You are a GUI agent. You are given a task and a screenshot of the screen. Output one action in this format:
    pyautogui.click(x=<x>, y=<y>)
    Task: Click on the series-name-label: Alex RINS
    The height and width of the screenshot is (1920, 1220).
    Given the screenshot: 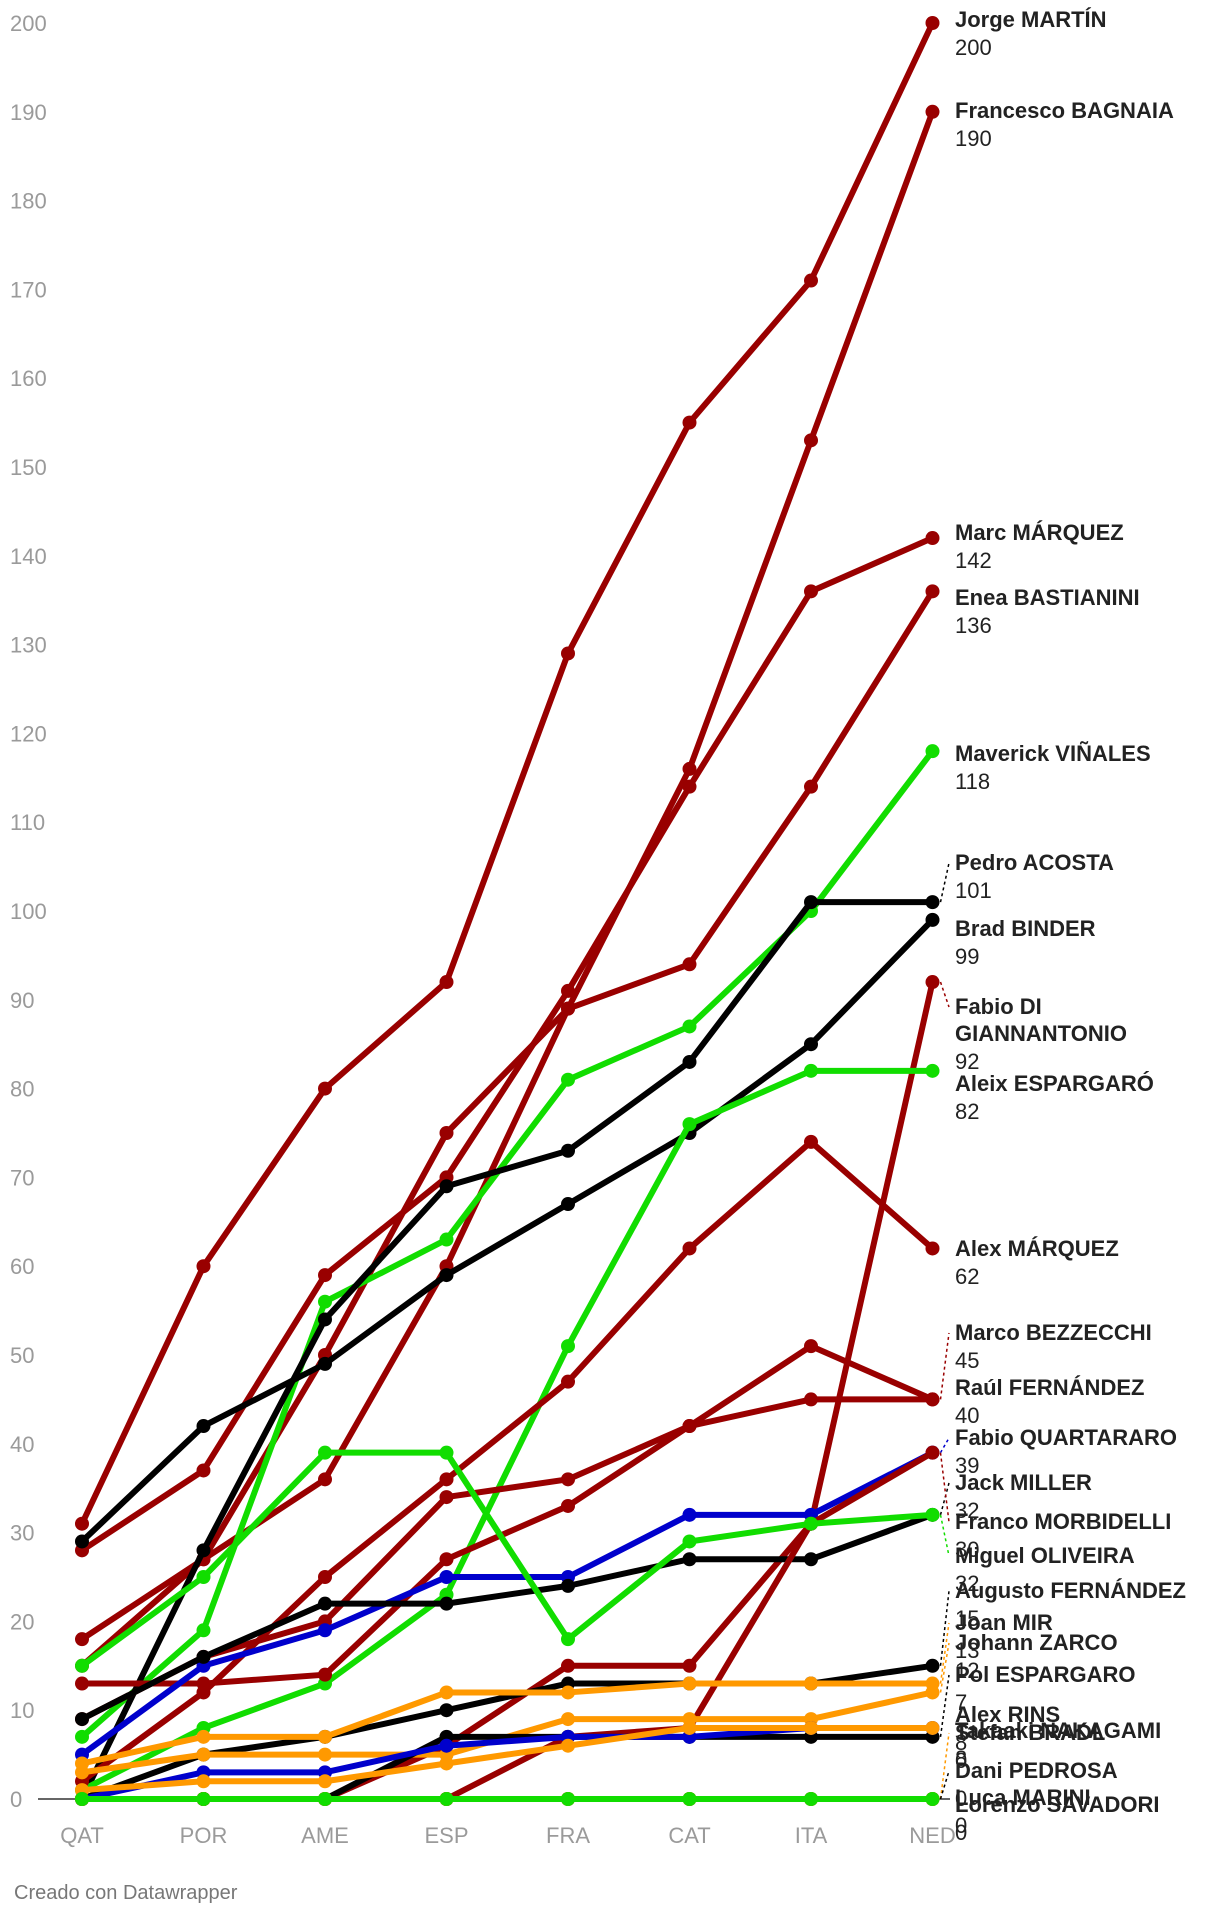 What is the action you would take?
    pyautogui.click(x=1007, y=1714)
    